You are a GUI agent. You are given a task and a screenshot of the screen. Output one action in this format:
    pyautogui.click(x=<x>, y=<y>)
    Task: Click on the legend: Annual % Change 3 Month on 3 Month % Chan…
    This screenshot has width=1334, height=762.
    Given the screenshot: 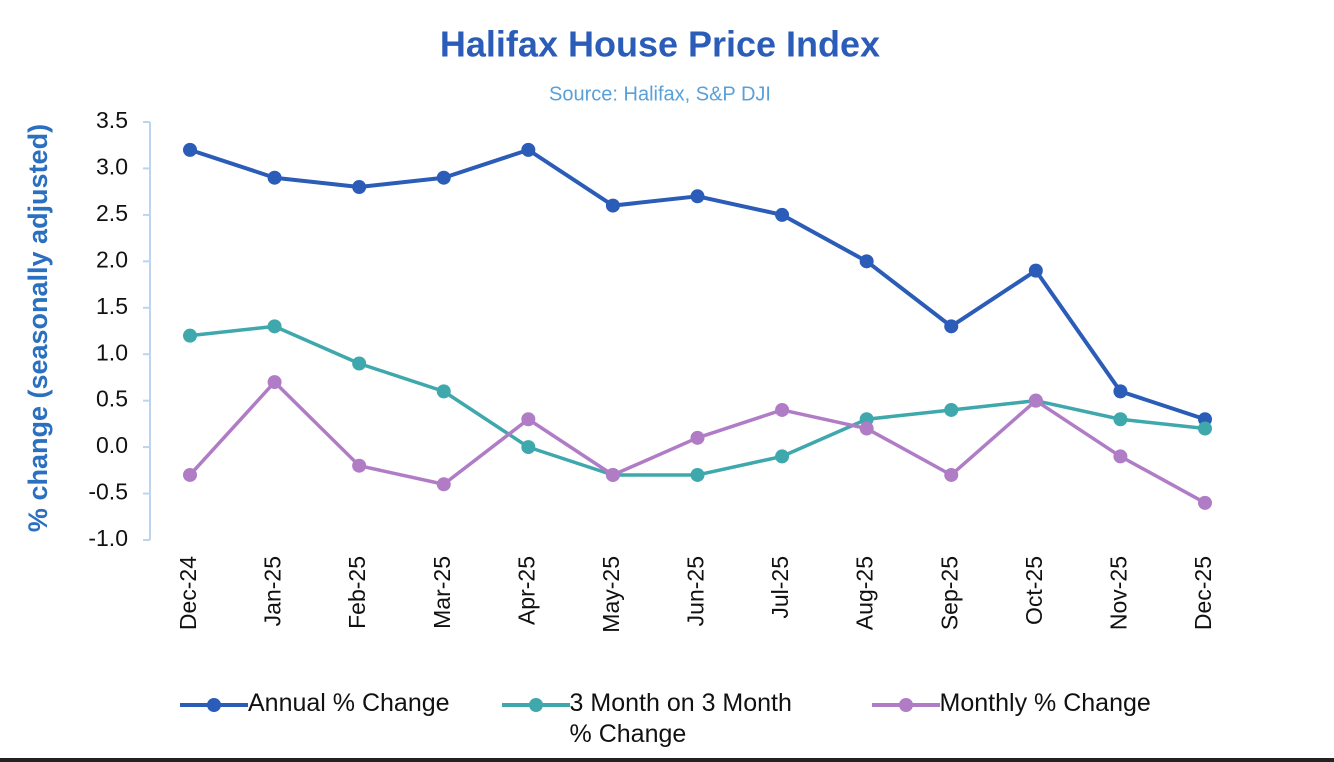 What is the action you would take?
    pyautogui.click(x=691, y=719)
    